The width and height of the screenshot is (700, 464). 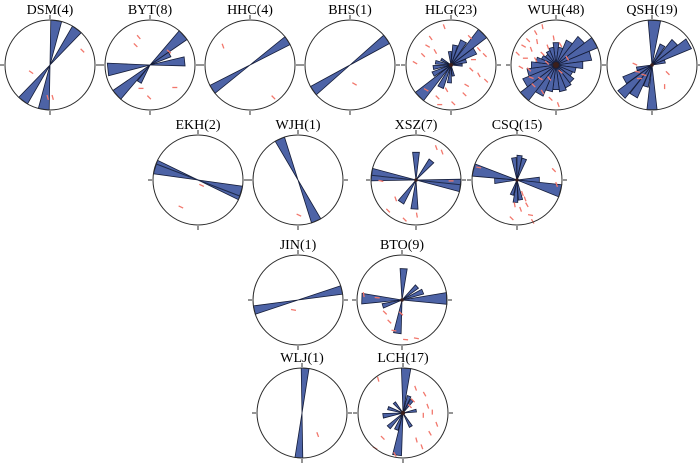 I want to click on rose-DSM: DSM(4), so click(x=50, y=59).